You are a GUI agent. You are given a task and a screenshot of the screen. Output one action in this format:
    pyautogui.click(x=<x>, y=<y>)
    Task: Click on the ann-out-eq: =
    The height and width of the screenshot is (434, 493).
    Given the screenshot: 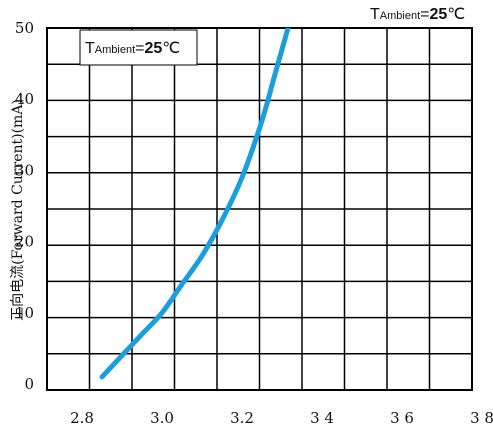 What is the action you would take?
    pyautogui.click(x=424, y=14)
    